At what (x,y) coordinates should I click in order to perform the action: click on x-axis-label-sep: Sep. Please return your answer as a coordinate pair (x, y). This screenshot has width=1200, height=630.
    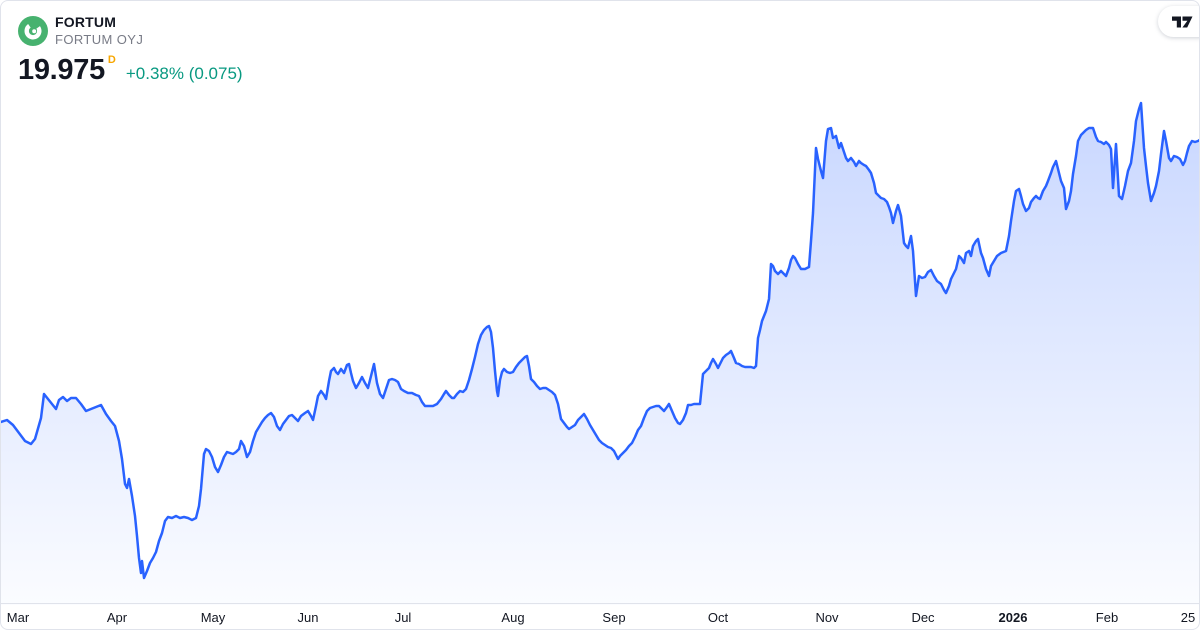
    Looking at the image, I should click on (614, 617).